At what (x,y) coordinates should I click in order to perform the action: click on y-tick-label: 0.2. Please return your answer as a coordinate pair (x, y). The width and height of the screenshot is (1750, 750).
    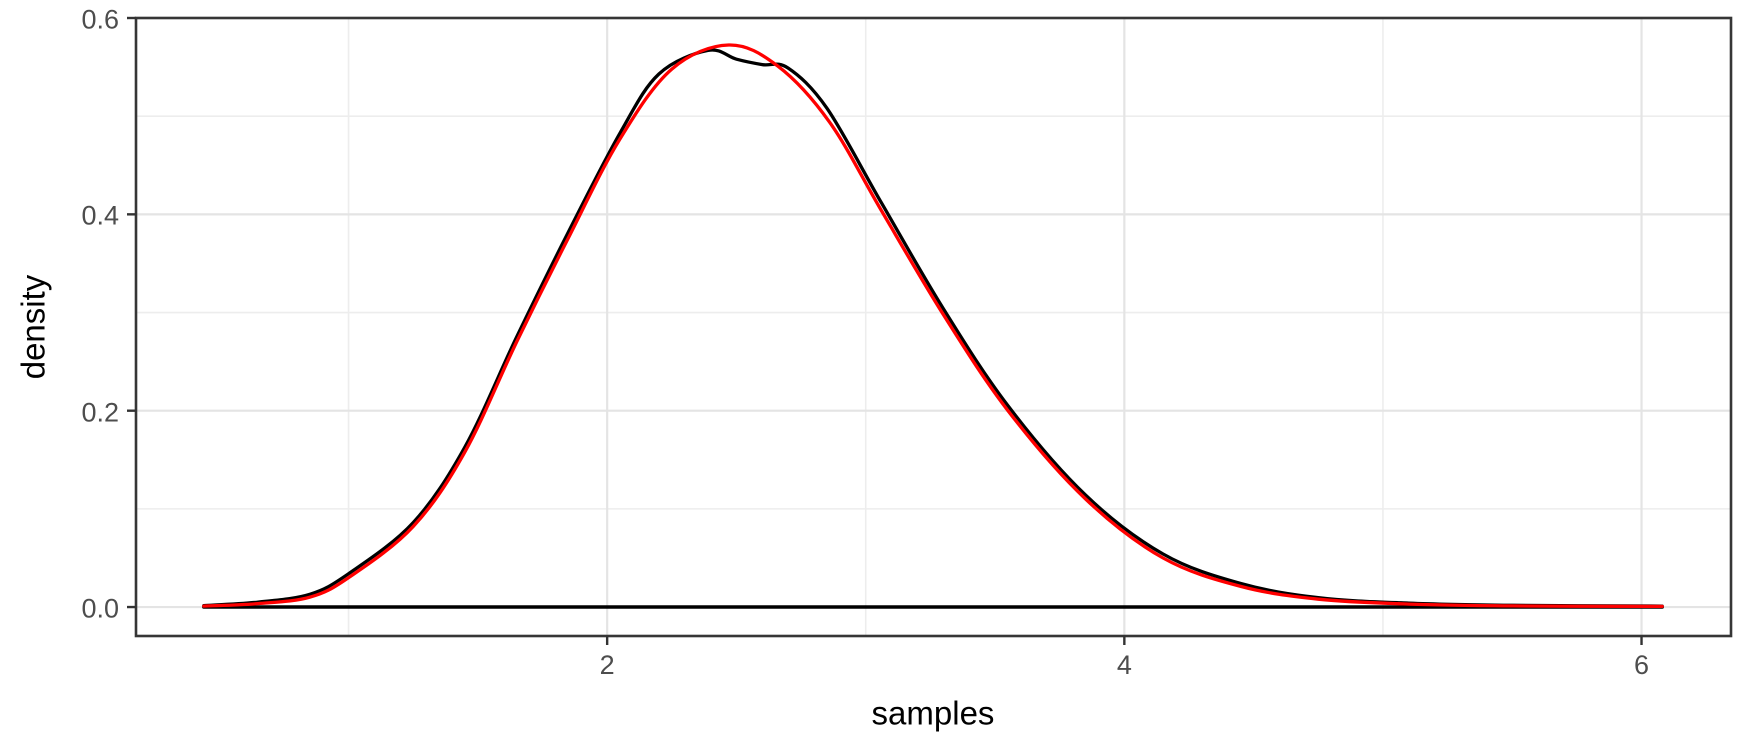
    Looking at the image, I should click on (100, 412).